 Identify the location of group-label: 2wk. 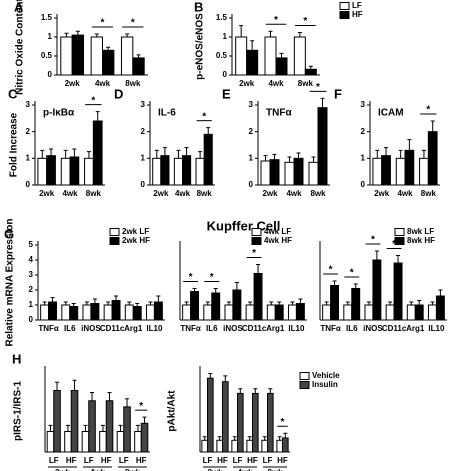
(63, 469).